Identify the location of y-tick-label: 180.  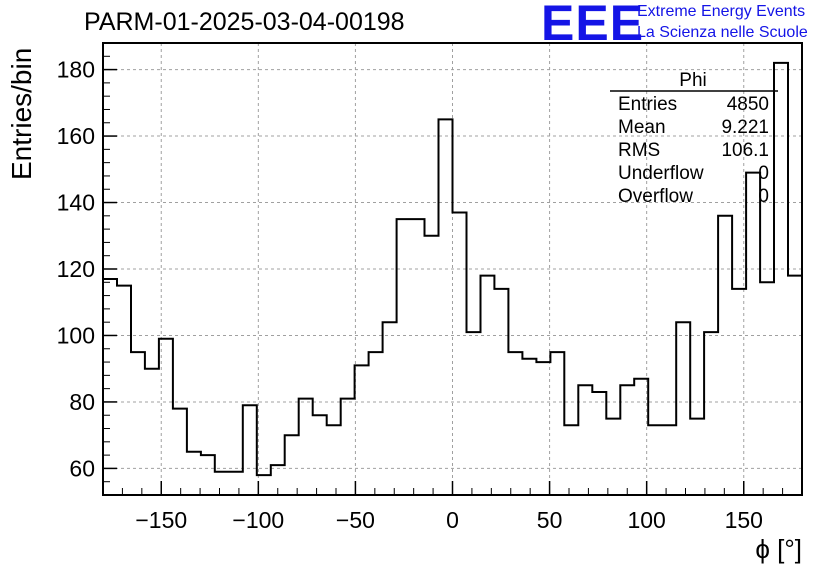
(76, 70).